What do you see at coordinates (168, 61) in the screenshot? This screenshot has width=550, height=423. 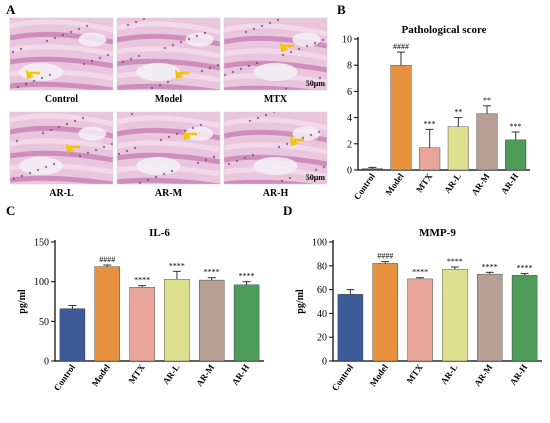 I see `histology-image: Model` at bounding box center [168, 61].